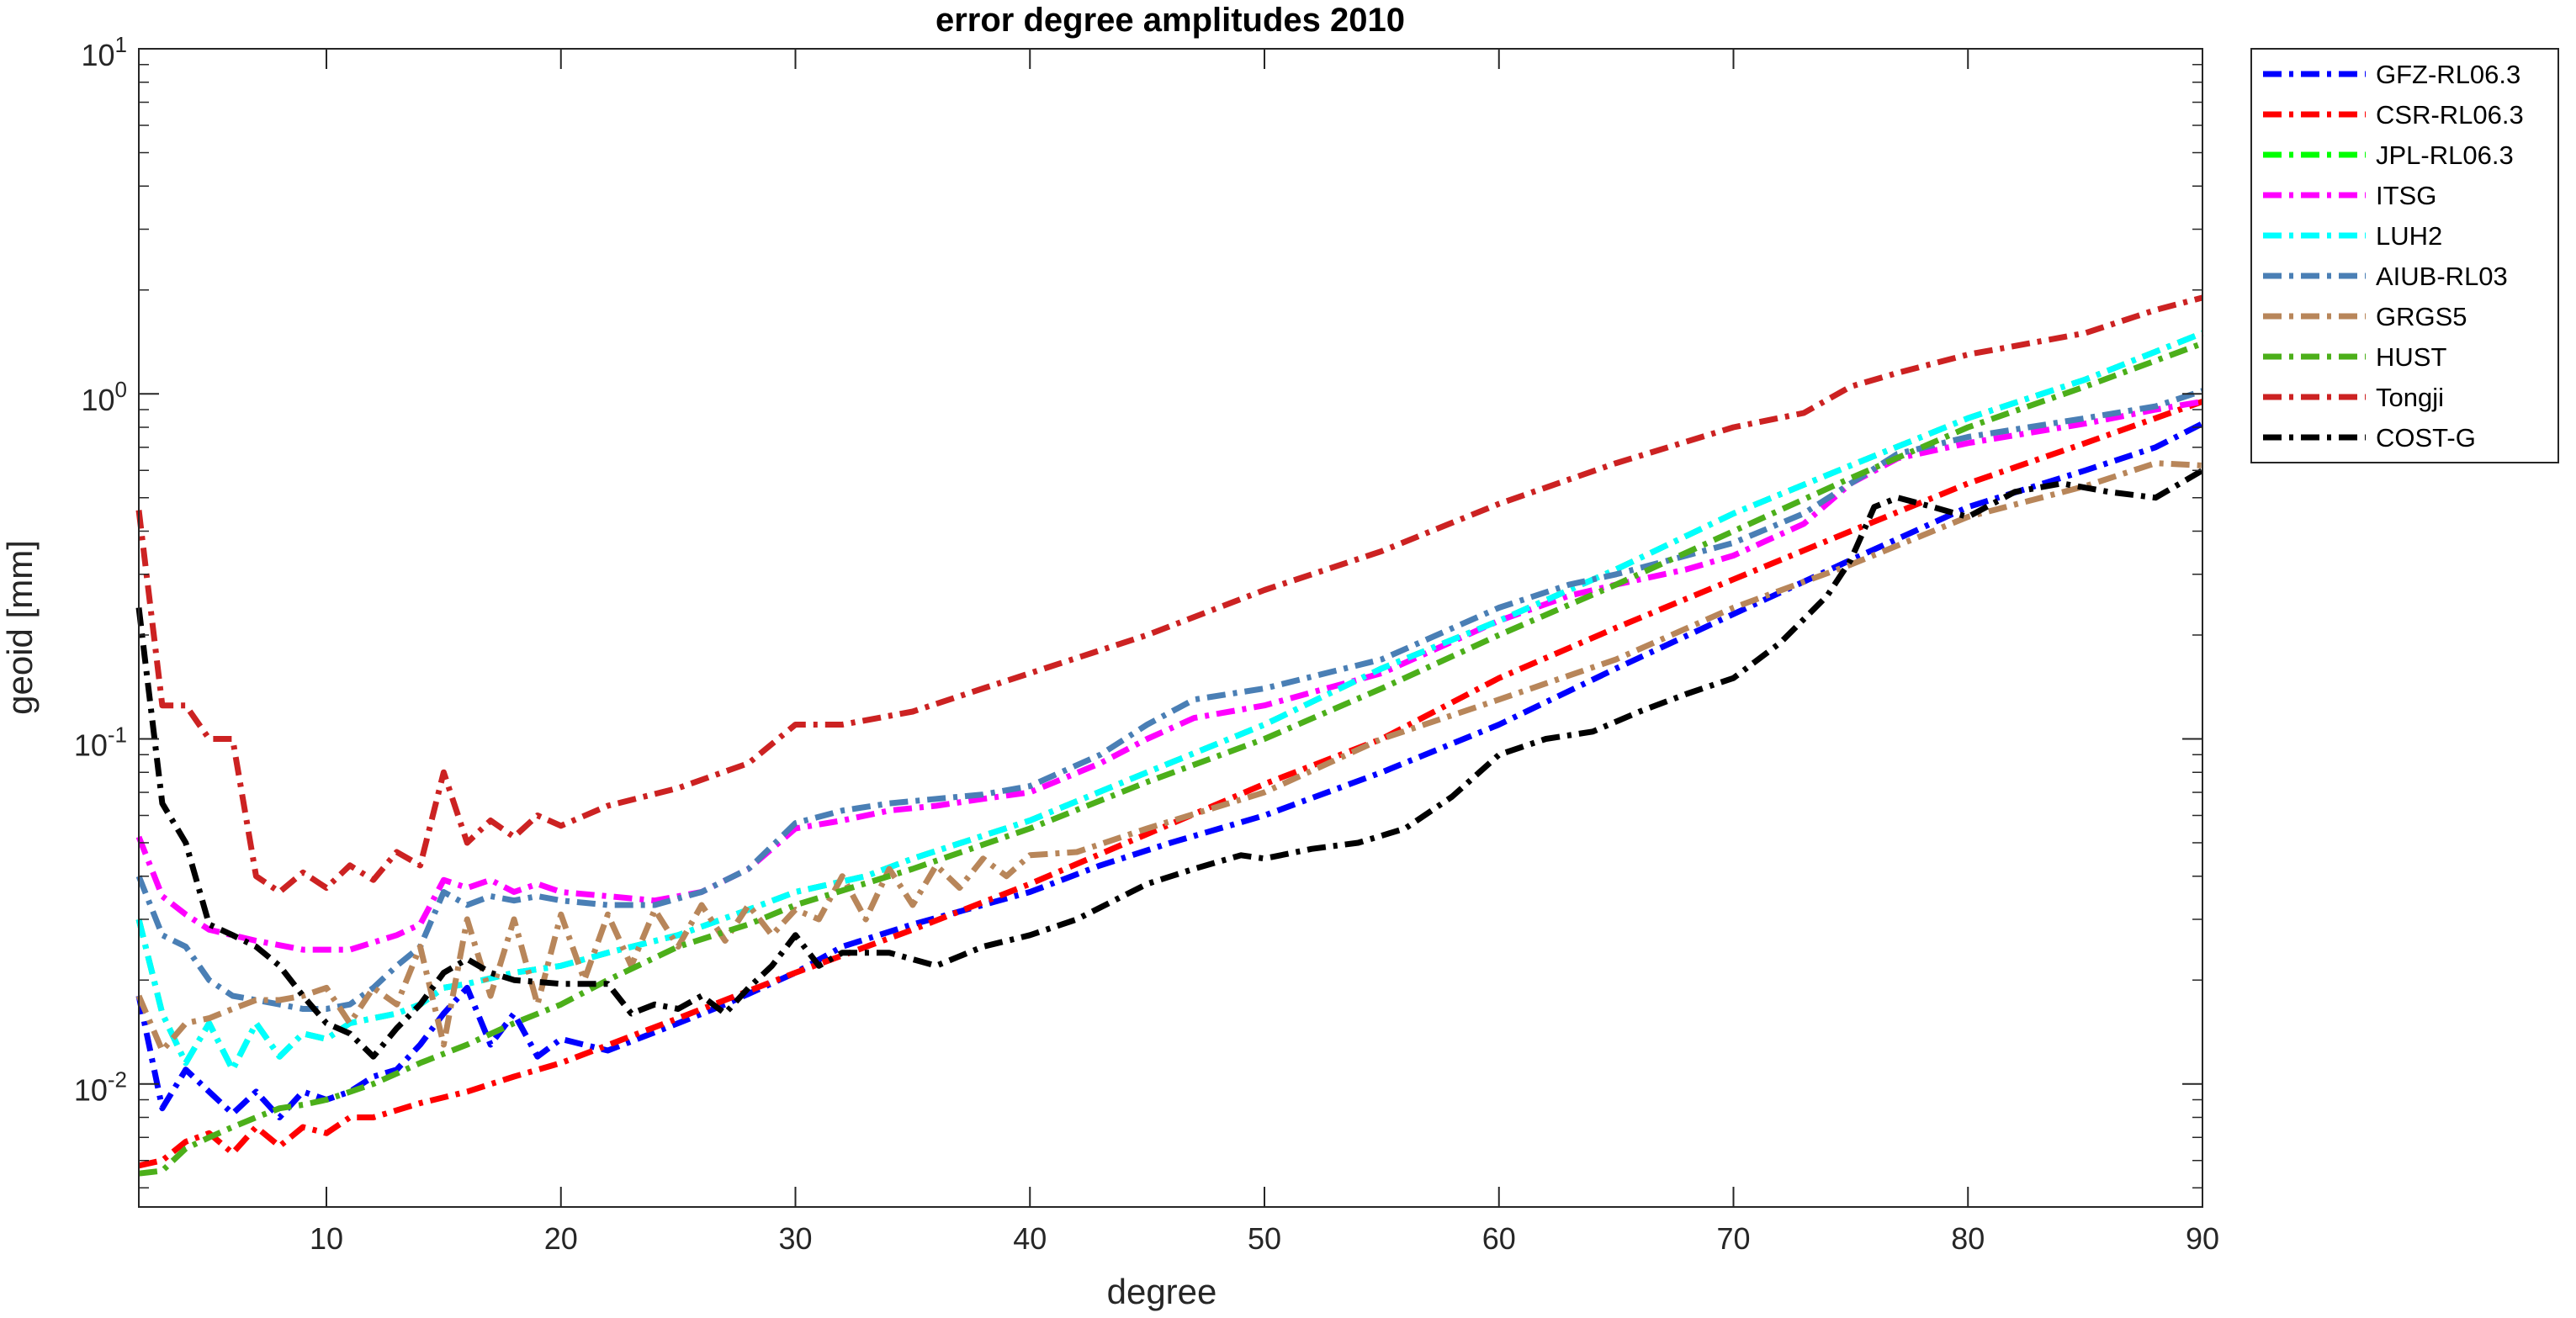 This screenshot has width=2576, height=1318. What do you see at coordinates (326, 1238) in the screenshot?
I see `x-tick-label: 10` at bounding box center [326, 1238].